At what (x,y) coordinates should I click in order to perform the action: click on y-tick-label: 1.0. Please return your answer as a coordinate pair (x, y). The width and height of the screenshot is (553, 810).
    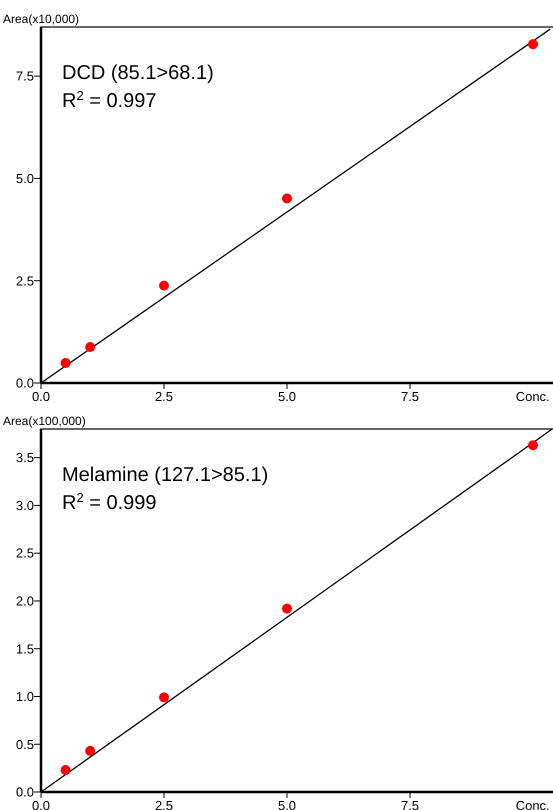
    Looking at the image, I should click on (25, 696).